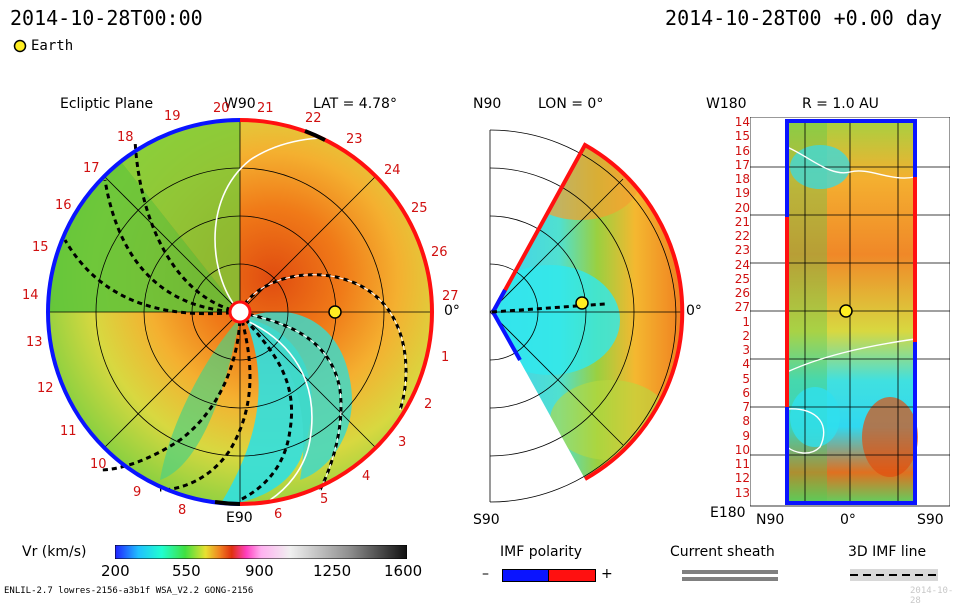 Image resolution: width=960 pixels, height=606 pixels. Describe the element at coordinates (125, 137) in the screenshot. I see `sector-number: 18` at that location.